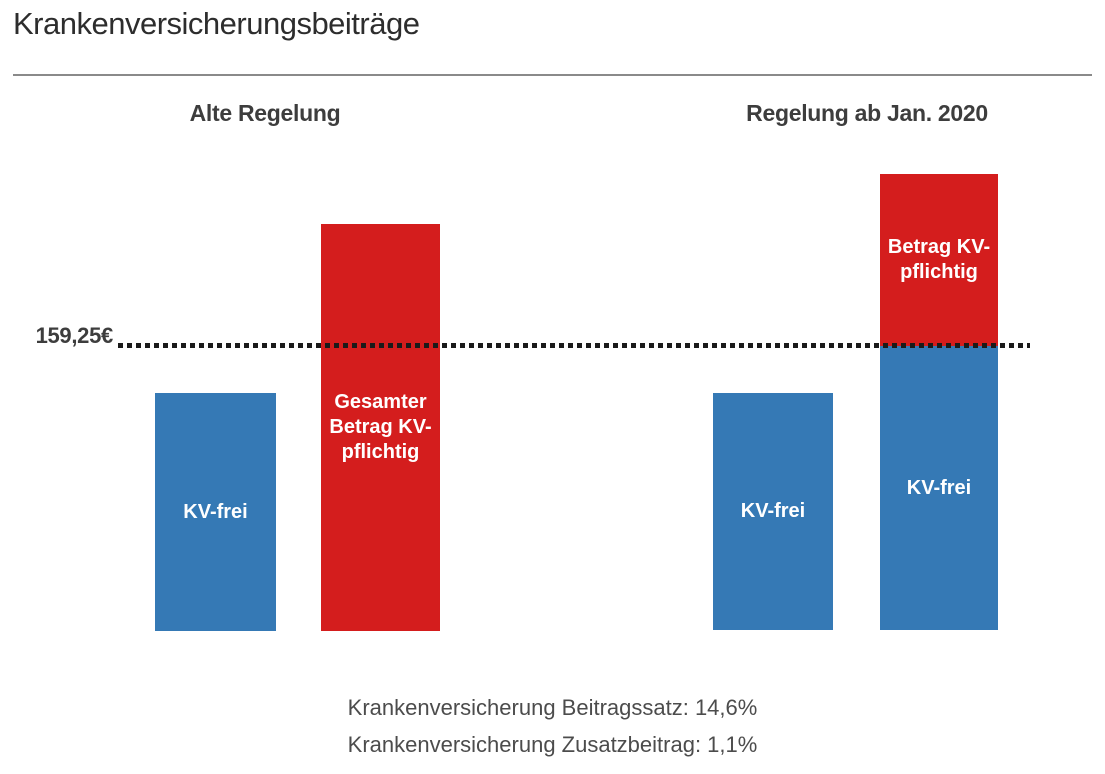 This screenshot has width=1105, height=774. I want to click on footnote-additional-contribution: Krankenversicherung Zusatzbeitrag: 1,1%, so click(552, 744).